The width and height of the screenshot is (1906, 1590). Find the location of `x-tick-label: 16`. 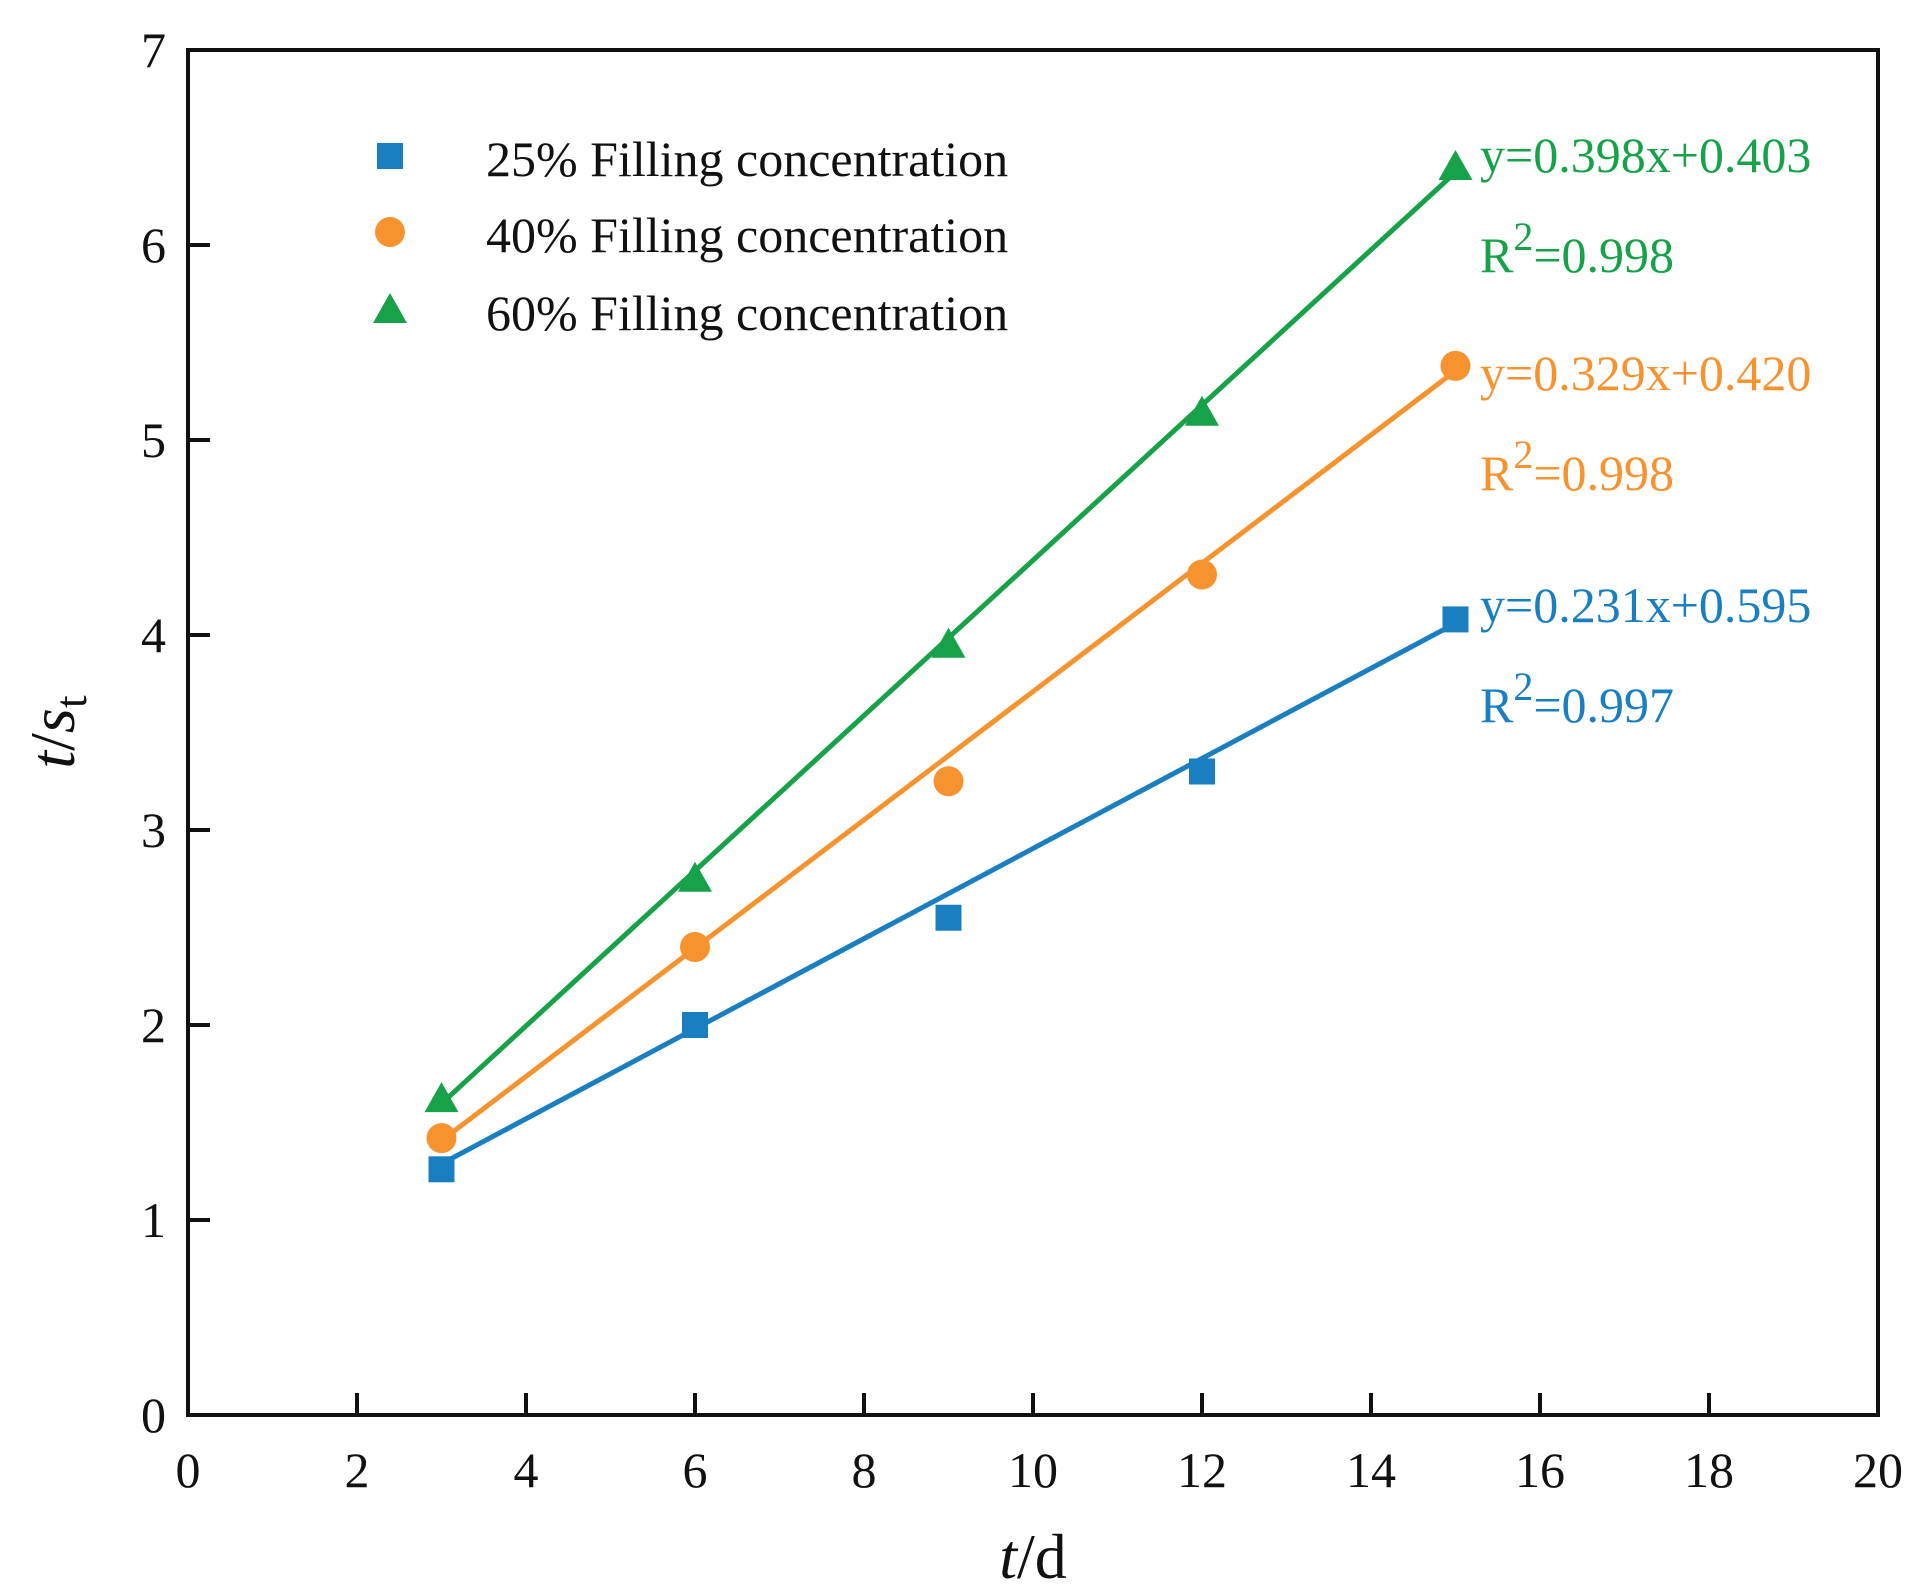

x-tick-label: 16 is located at coordinates (1540, 1470).